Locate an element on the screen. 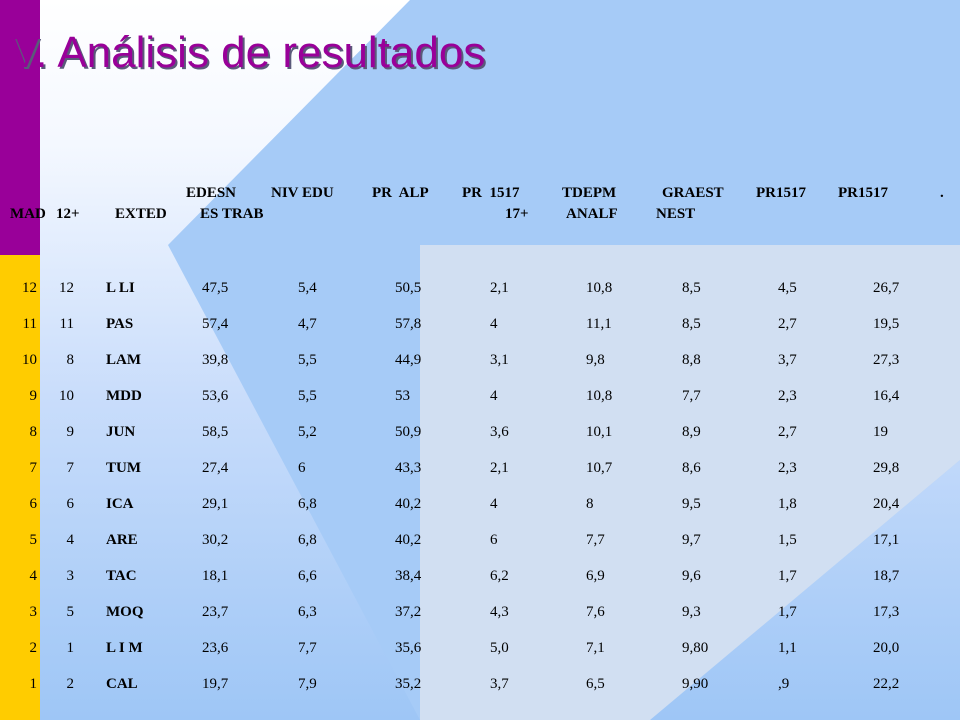 This screenshot has height=720, width=960. cell-tdepm: 10,8 is located at coordinates (599, 288).